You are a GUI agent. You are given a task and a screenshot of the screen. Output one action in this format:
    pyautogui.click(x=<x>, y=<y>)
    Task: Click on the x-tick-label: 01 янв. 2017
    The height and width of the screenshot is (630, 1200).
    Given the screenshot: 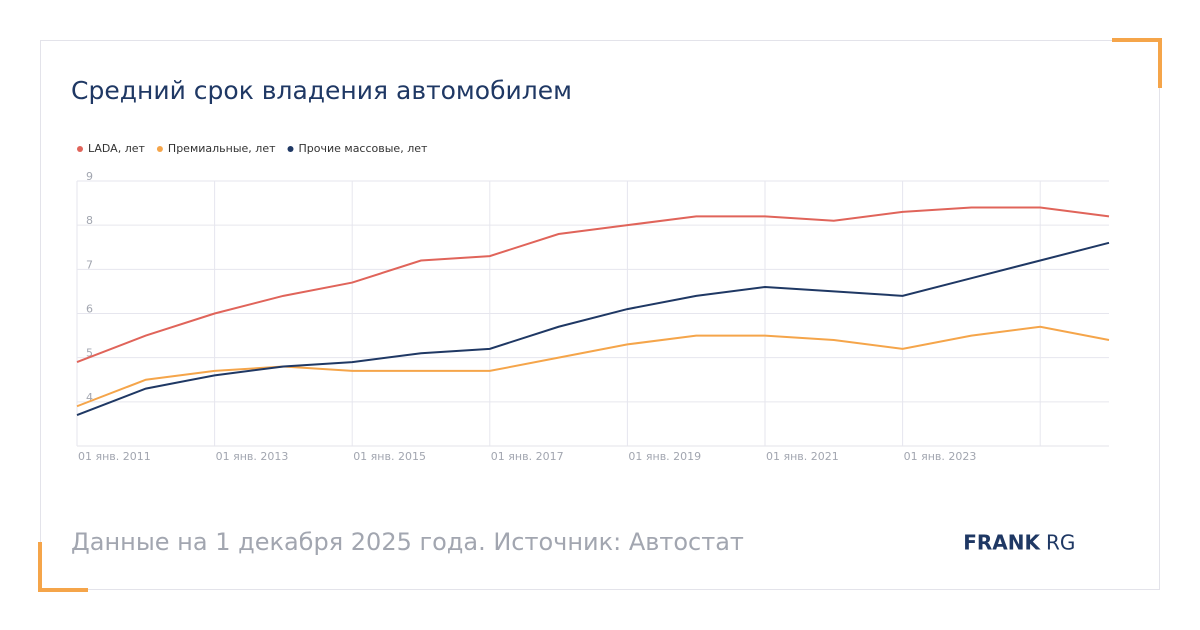 What is the action you would take?
    pyautogui.click(x=527, y=456)
    